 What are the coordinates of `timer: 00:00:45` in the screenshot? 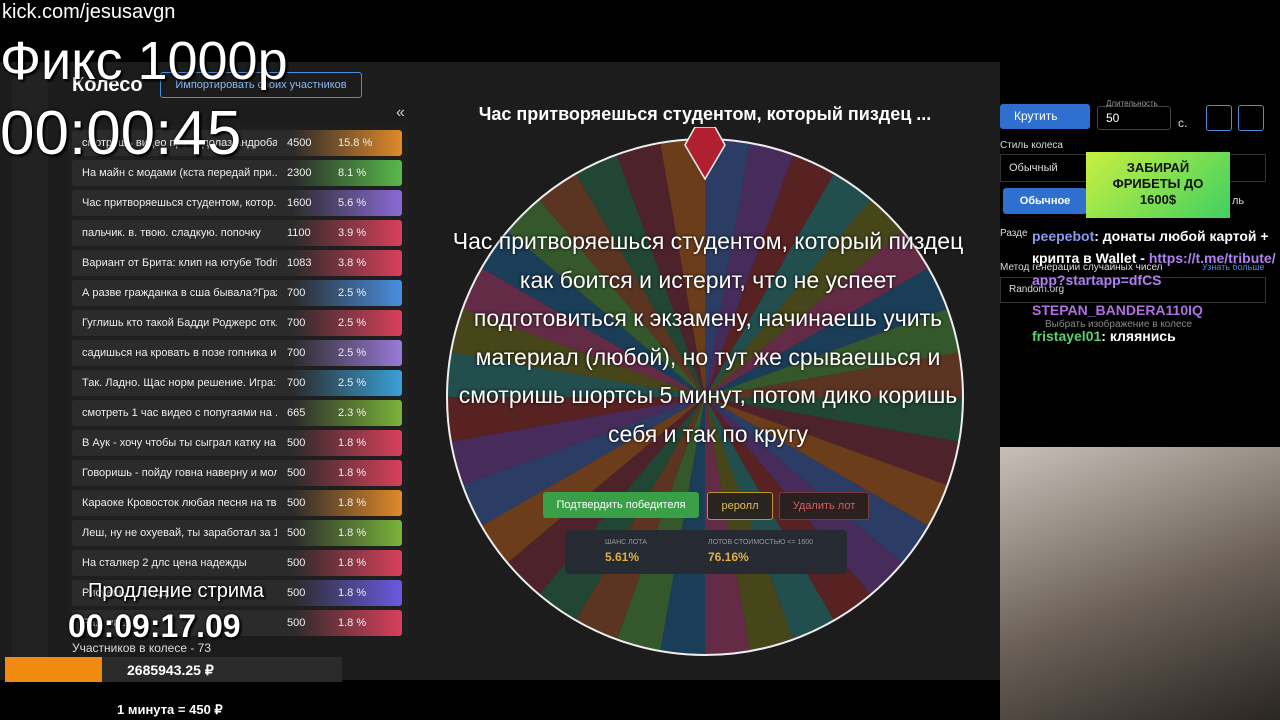 It's located at (121, 133).